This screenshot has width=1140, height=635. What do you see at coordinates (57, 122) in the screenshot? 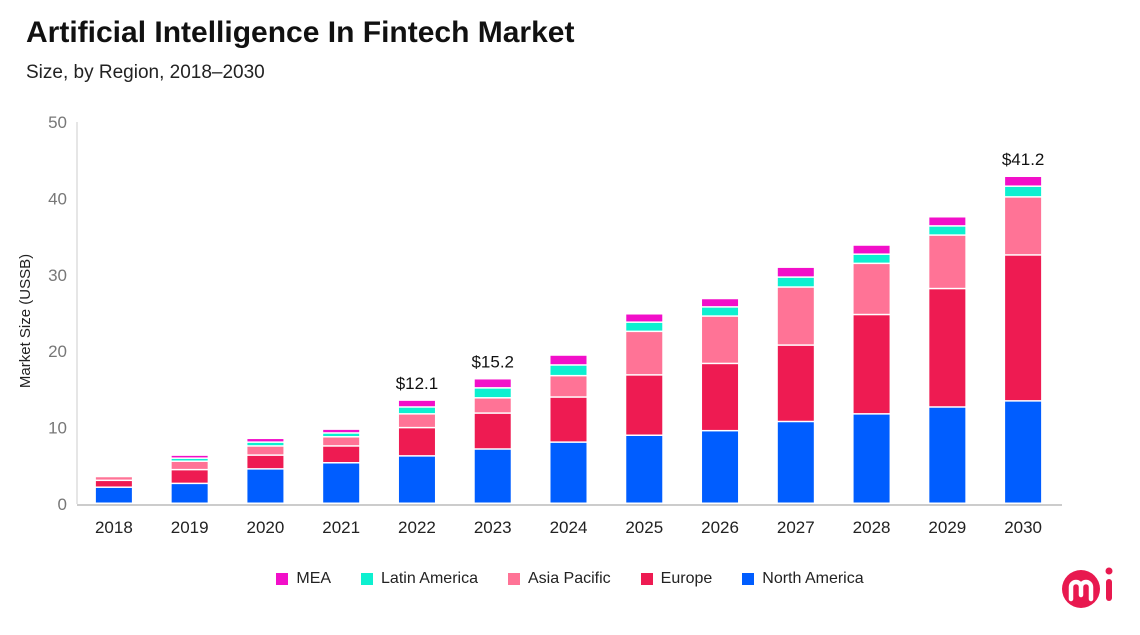
I see `y-tick-label: 50` at bounding box center [57, 122].